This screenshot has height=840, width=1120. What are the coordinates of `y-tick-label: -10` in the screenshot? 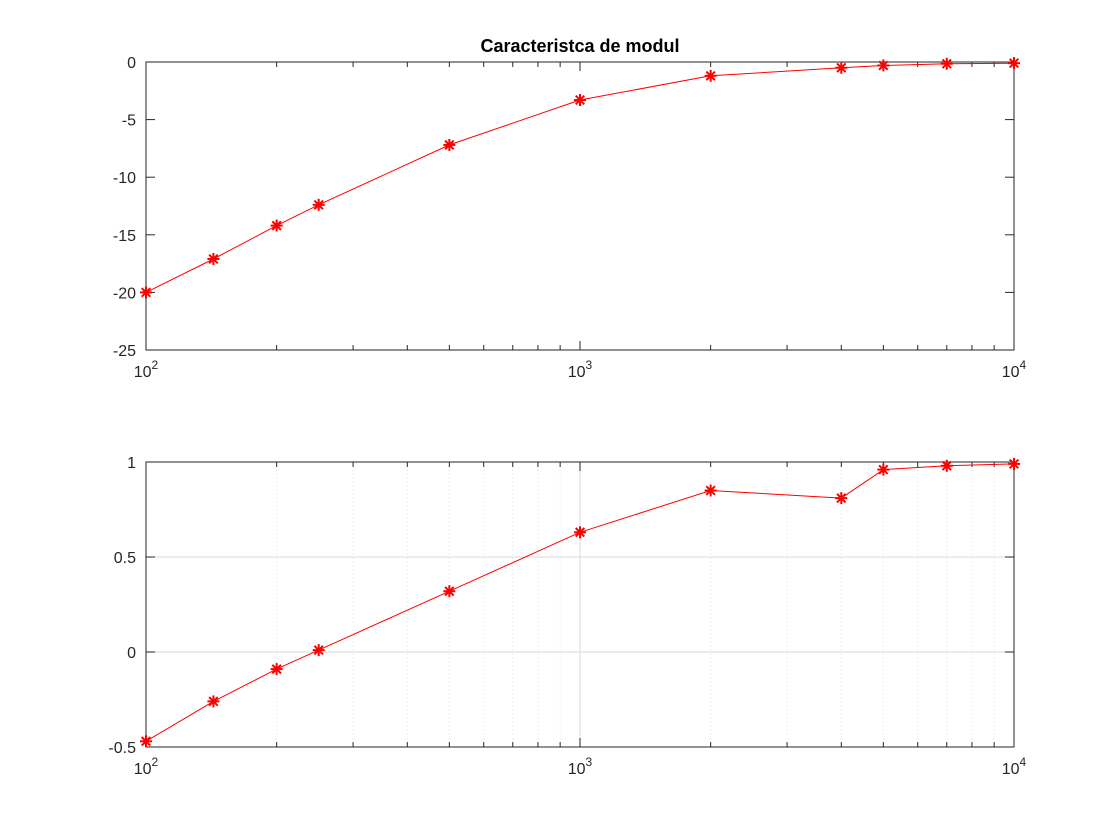 It's located at (124, 178).